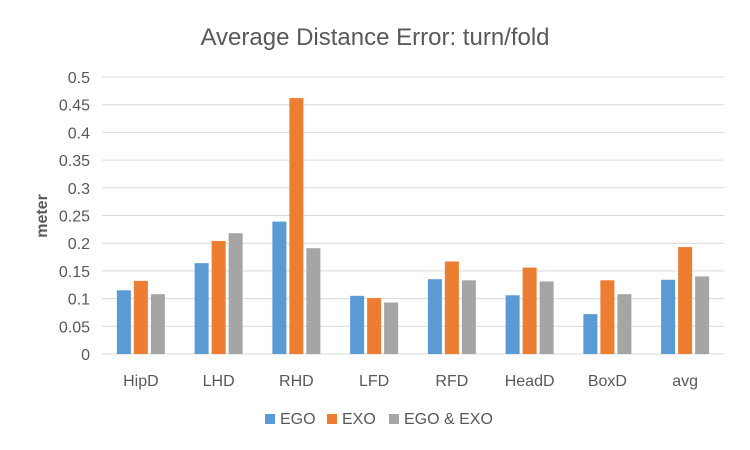 The height and width of the screenshot is (450, 750). What do you see at coordinates (219, 381) in the screenshot?
I see `x-tick-label: LHD` at bounding box center [219, 381].